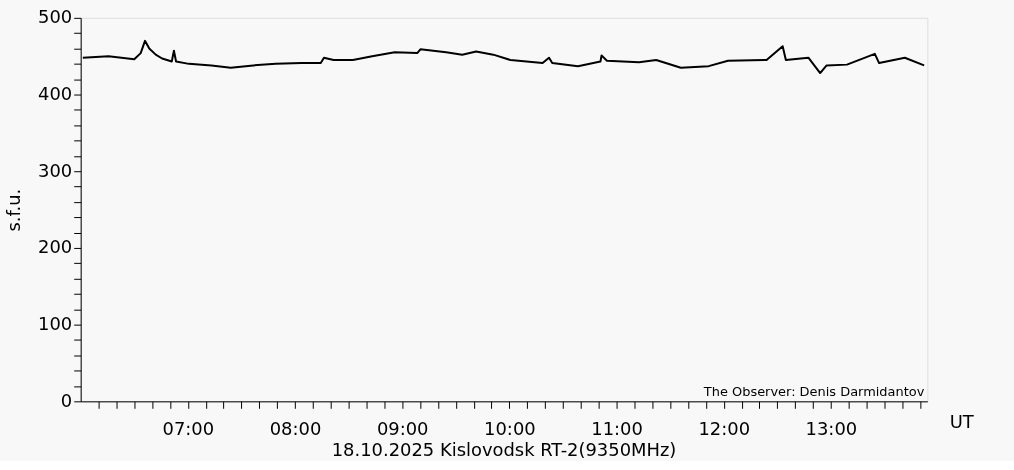 This screenshot has height=470, width=1014. What do you see at coordinates (55, 94) in the screenshot?
I see `y-tick-label: 400` at bounding box center [55, 94].